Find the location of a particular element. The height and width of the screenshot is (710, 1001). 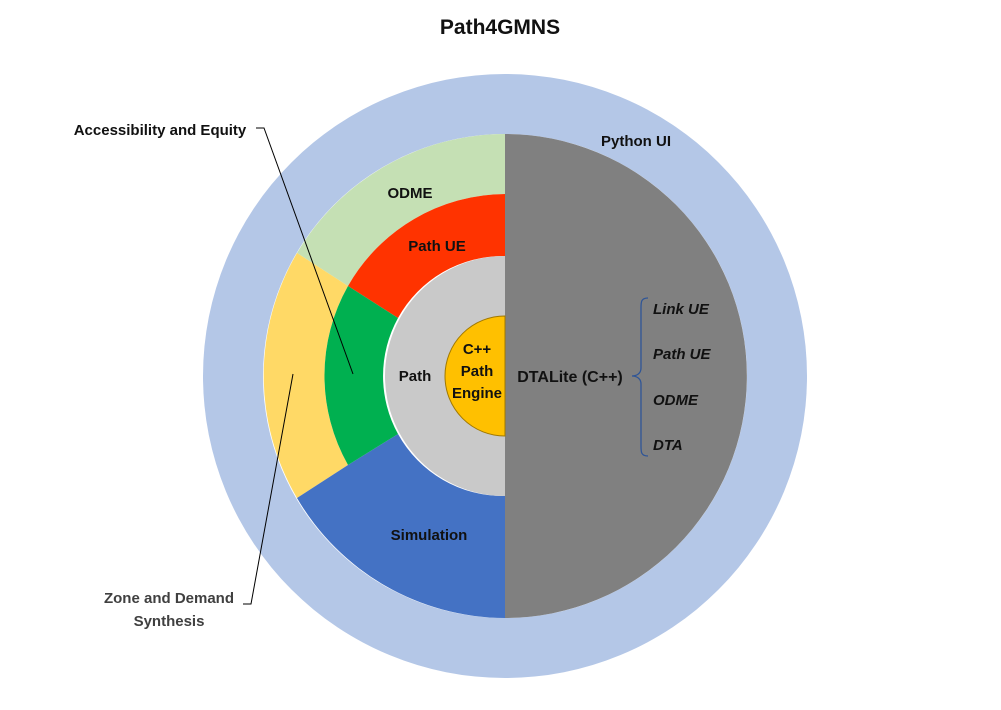

path-engine-core is located at coordinates (475, 376).